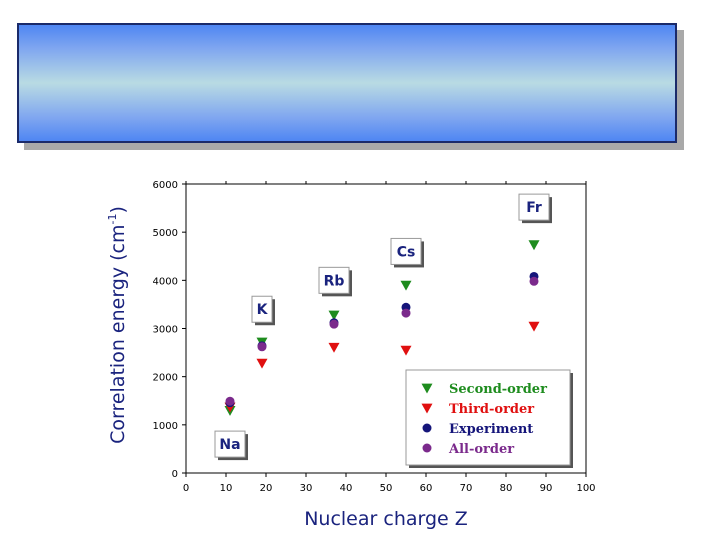 This screenshot has height=540, width=720. What do you see at coordinates (117, 325) in the screenshot?
I see `y-axis-label: Correlation energy (cm-1)` at bounding box center [117, 325].